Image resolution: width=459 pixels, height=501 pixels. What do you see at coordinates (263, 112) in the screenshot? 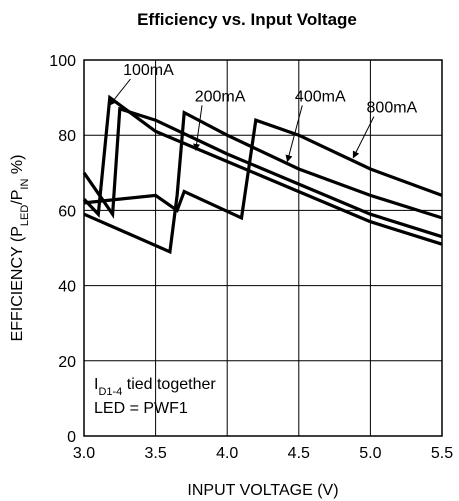
I see `series-labels: 100mA 200mA 400mA 800mA` at bounding box center [263, 112].